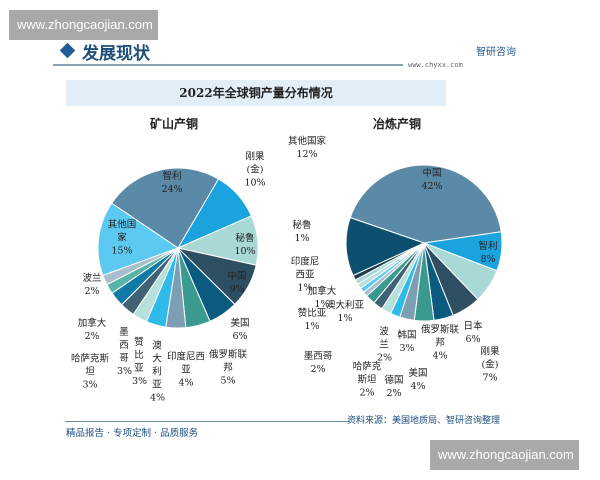 This screenshot has height=480, width=600. I want to click on slice-label: 赞比亚 3%, so click(140, 362).